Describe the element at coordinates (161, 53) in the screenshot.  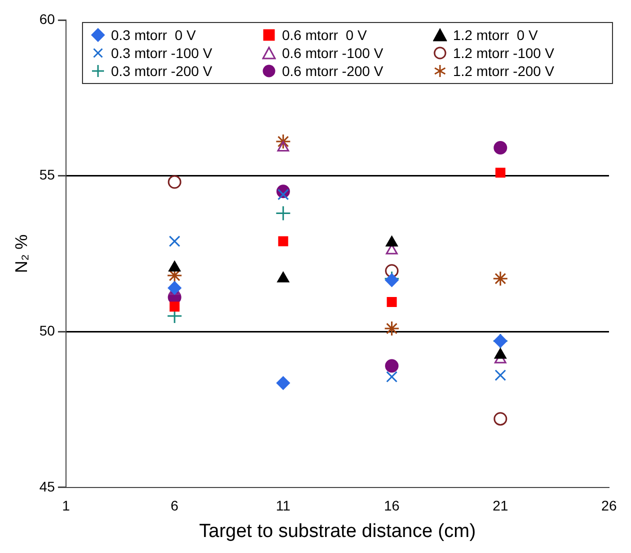
I see `legend-label: 0.3 mtorr -100 V` at that location.